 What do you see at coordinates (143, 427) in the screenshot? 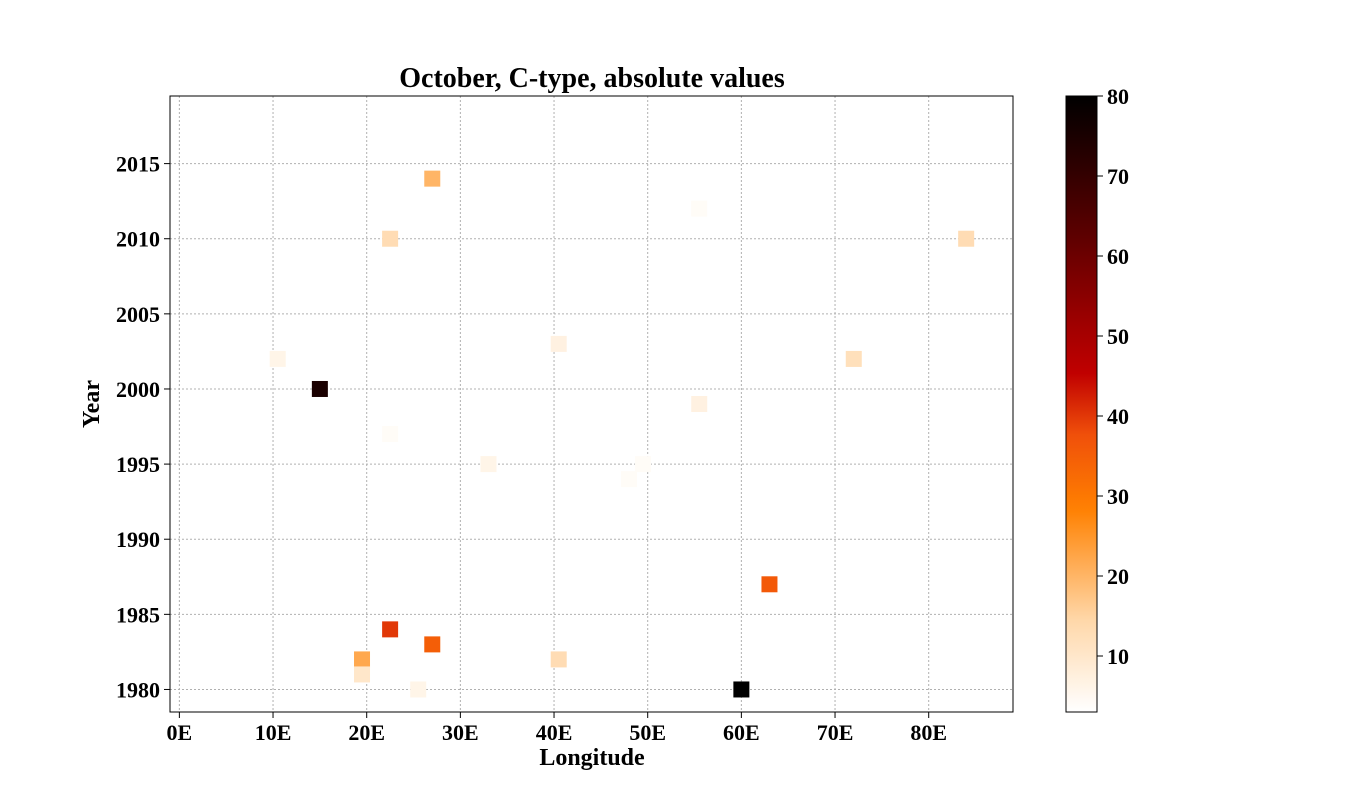
I see `y-axis: 1980 1985 1990 1995 2000 2005 2010 2015` at bounding box center [143, 427].